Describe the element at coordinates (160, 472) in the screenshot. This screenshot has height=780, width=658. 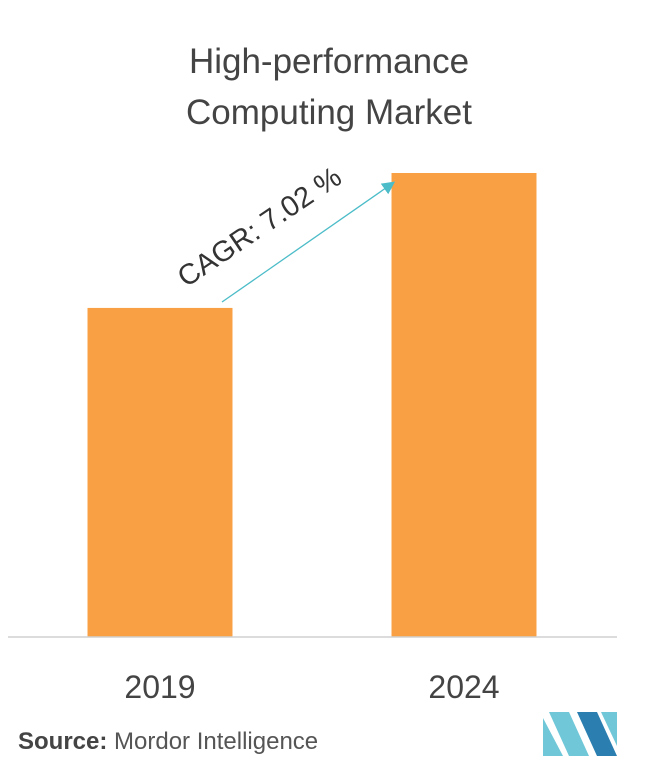
I see `bar-2019` at that location.